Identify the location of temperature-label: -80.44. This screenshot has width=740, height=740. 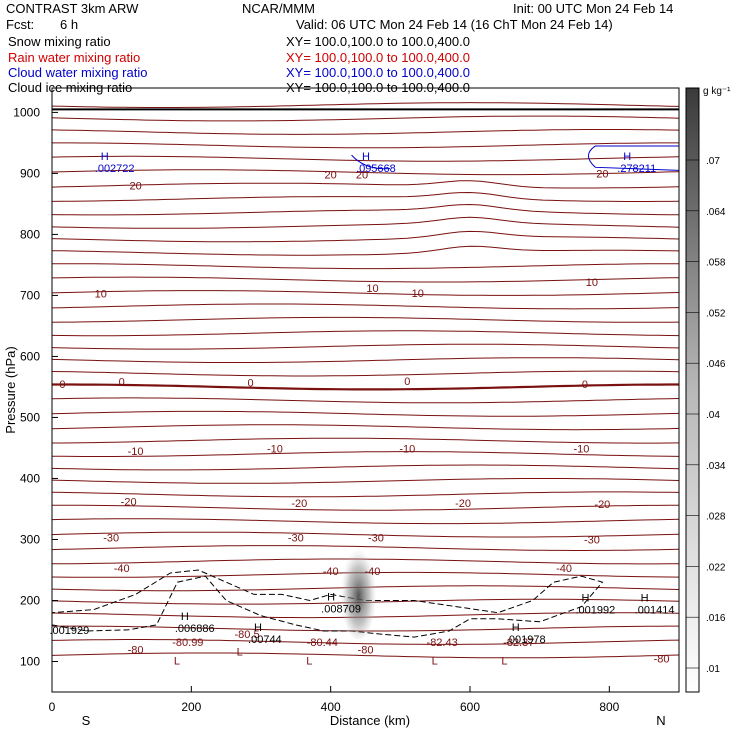
(322, 643).